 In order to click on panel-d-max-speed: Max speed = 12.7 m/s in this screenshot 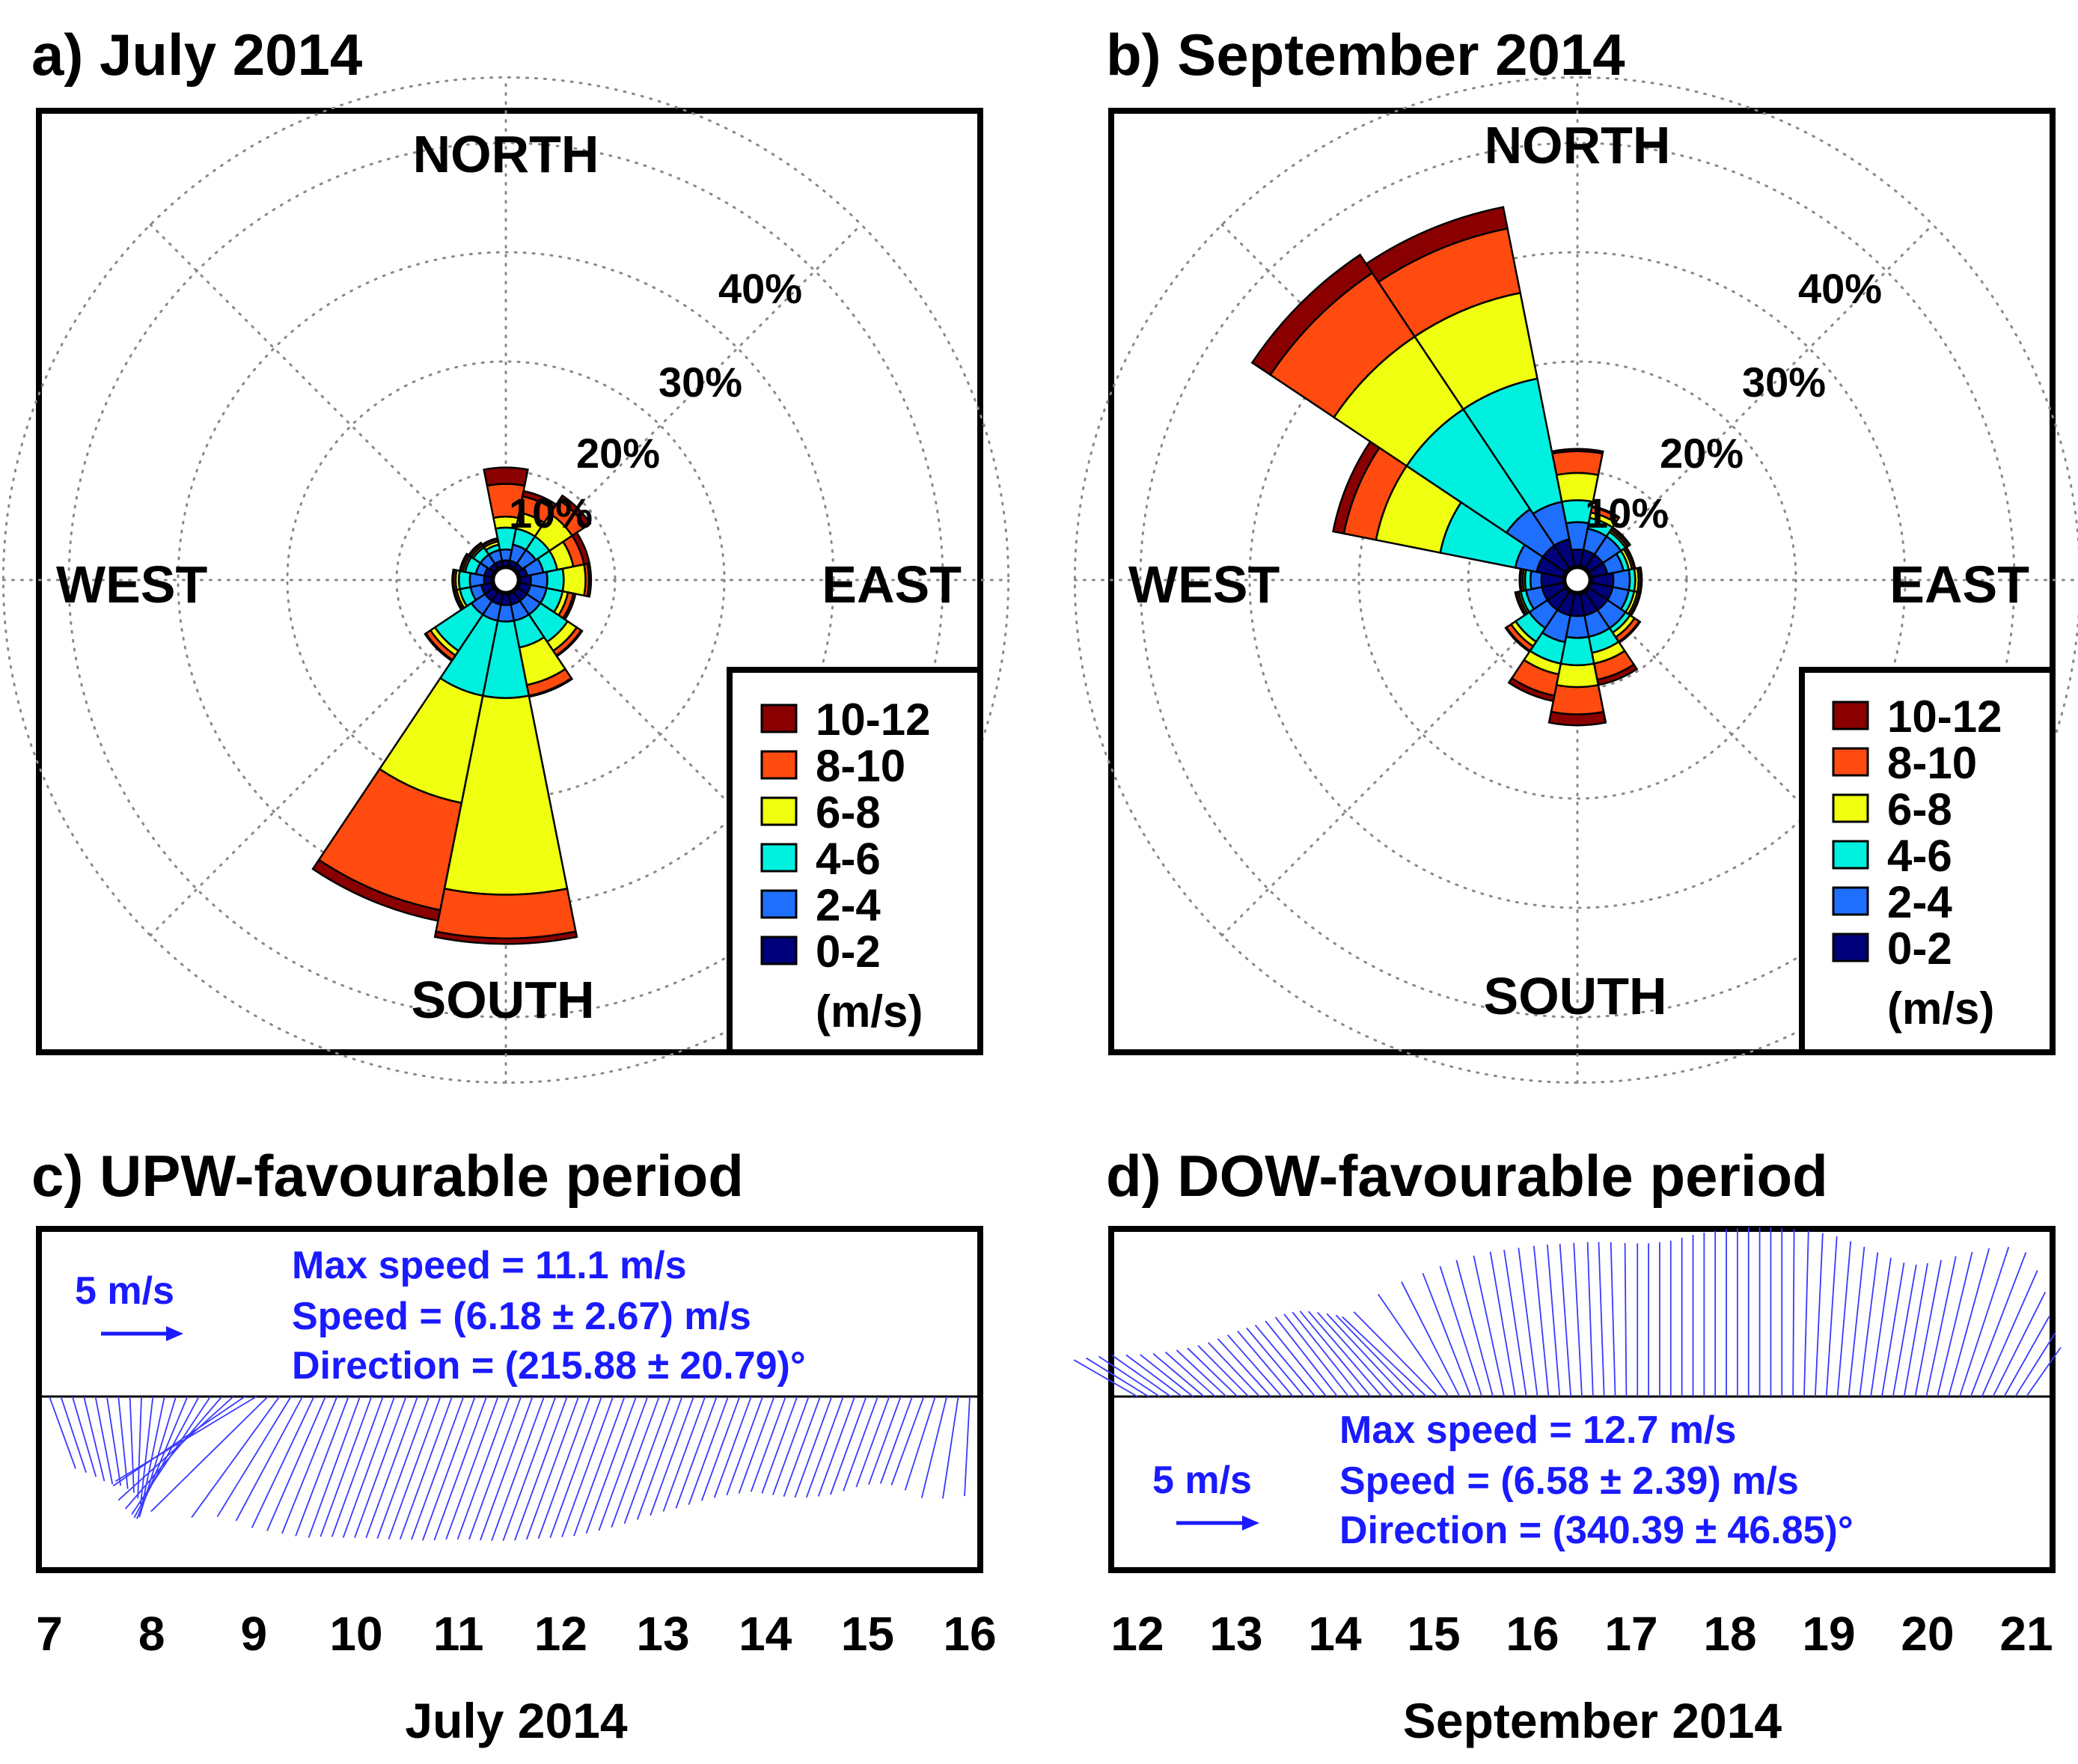, I will do `click(1537, 1430)`.